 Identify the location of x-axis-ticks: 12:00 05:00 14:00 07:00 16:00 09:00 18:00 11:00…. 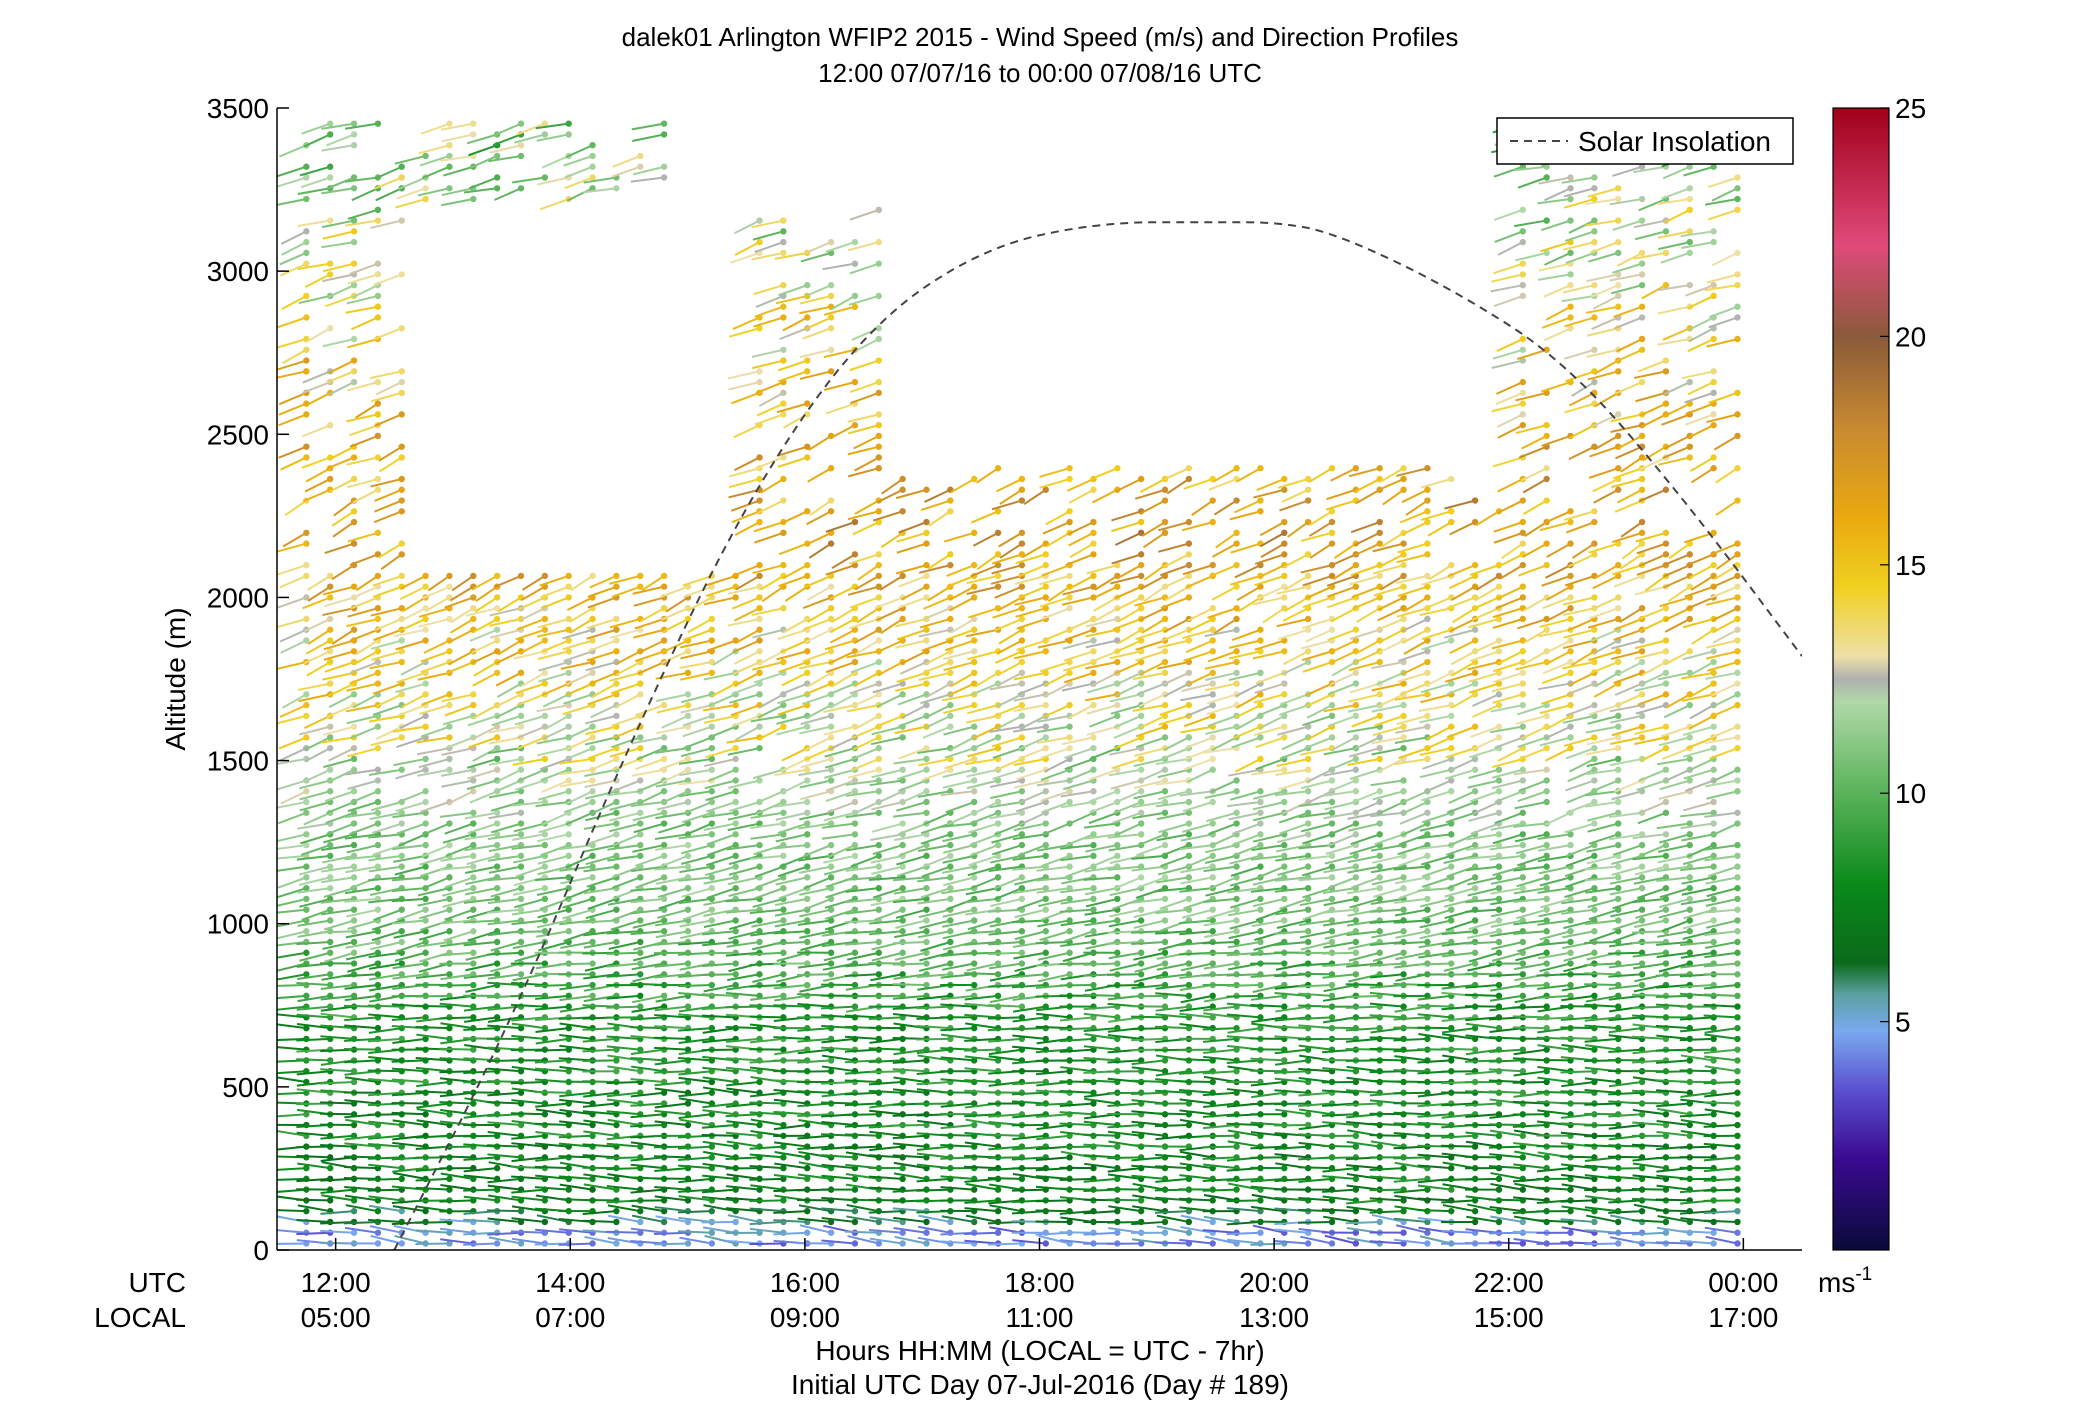
(1039, 1285).